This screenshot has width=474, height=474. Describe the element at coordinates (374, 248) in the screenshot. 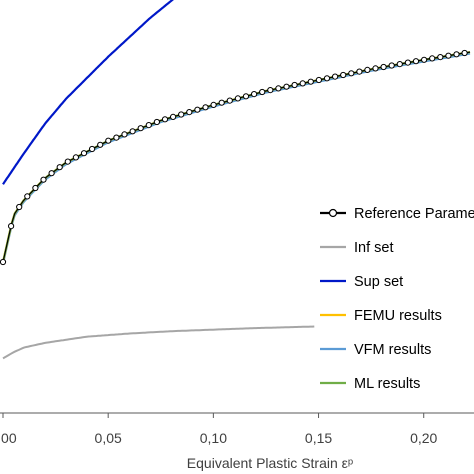

I see `legend-label-inf-set: Inf set` at that location.